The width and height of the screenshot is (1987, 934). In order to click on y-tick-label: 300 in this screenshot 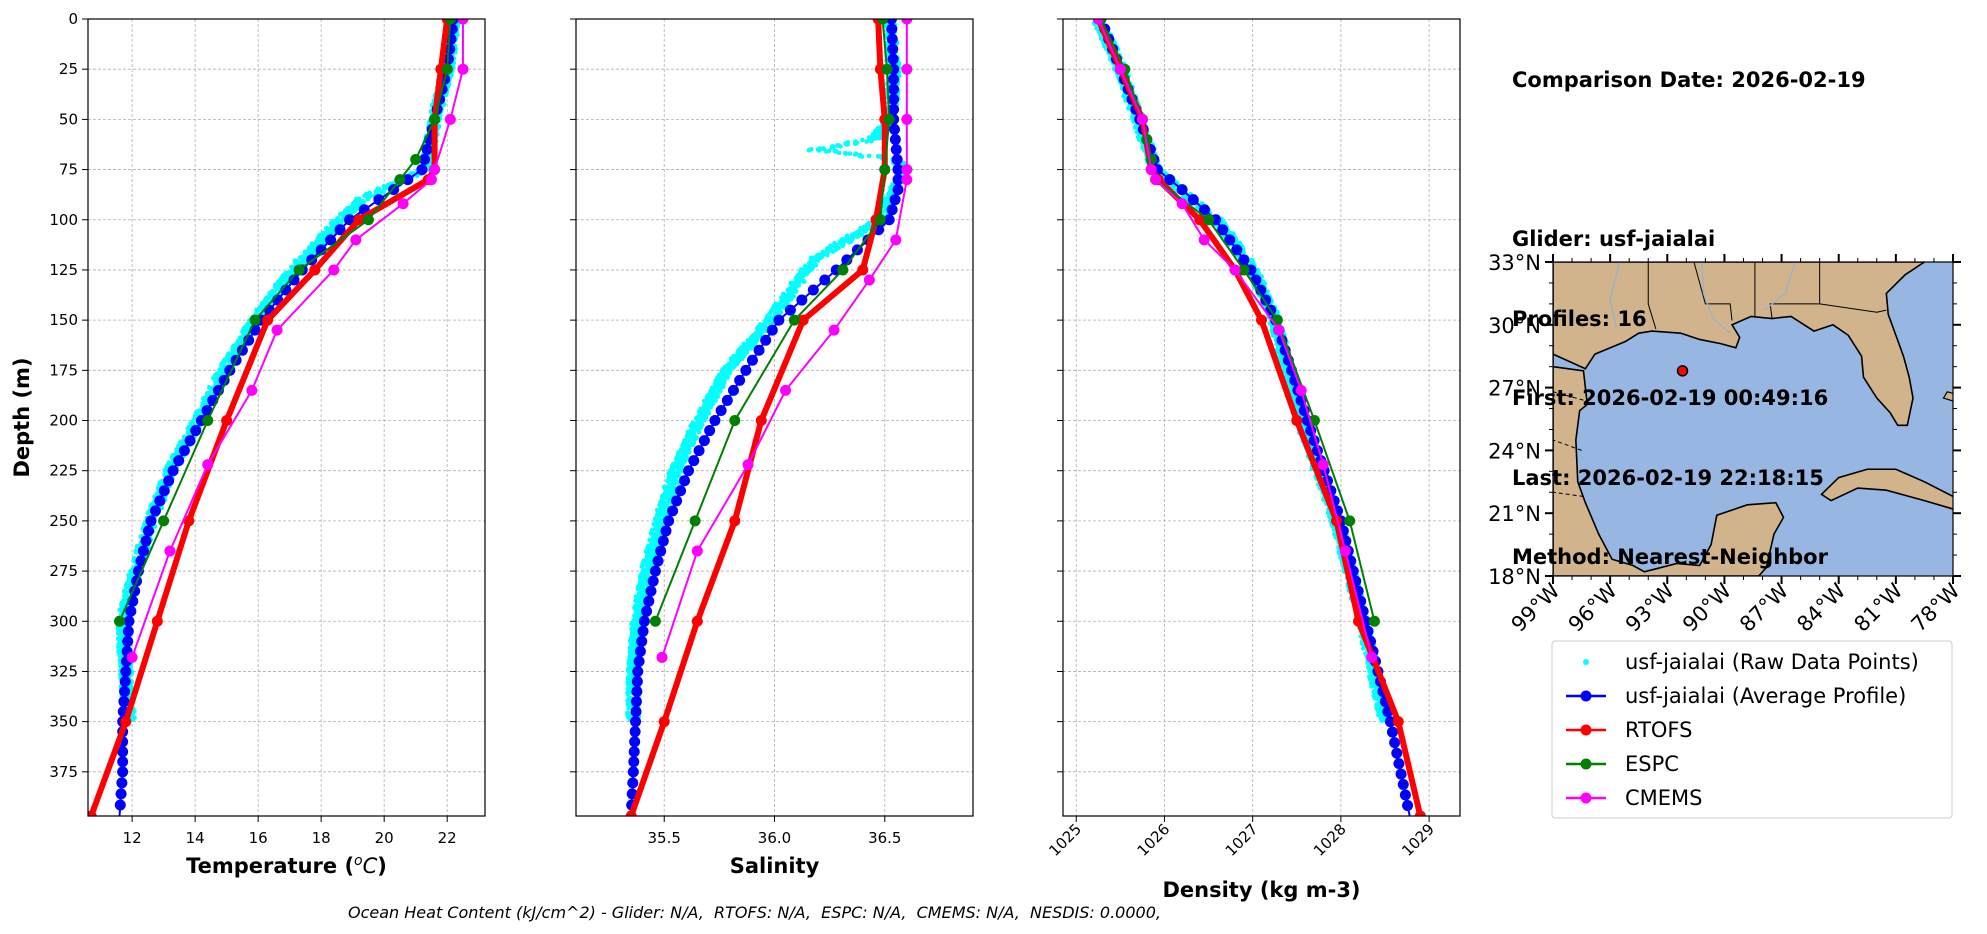, I will do `click(63, 621)`.